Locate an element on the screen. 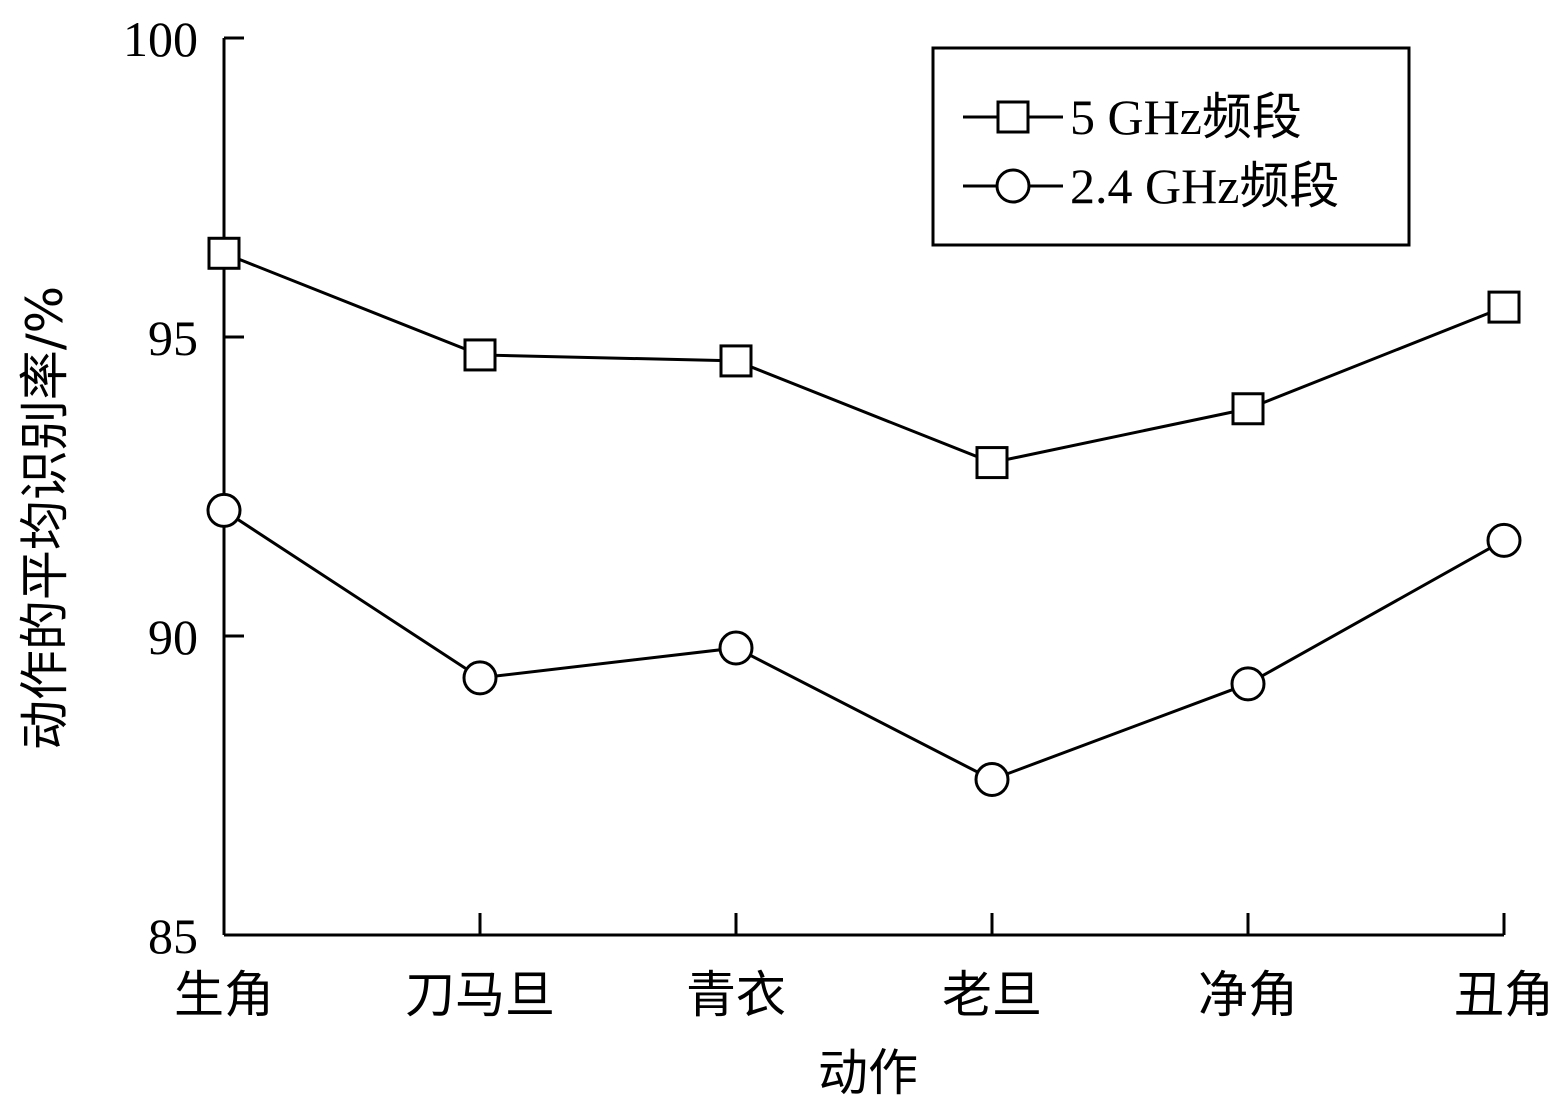 The image size is (1555, 1109). x-tick-label: 刀马旦 is located at coordinates (480, 995).